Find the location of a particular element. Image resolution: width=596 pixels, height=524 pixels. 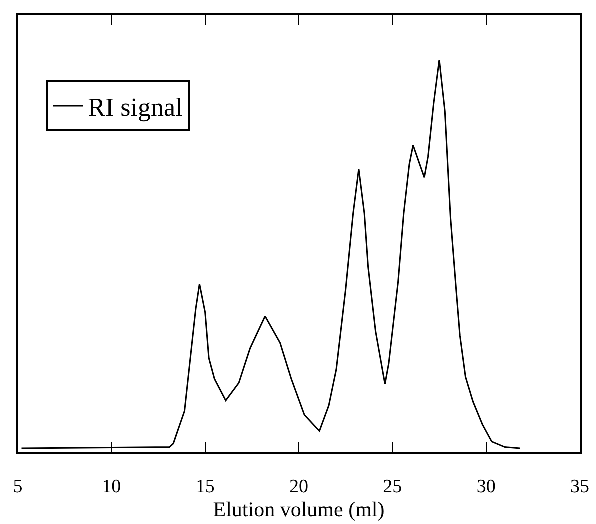

x-axis-title: Elution volume (ml) is located at coordinates (299, 510).